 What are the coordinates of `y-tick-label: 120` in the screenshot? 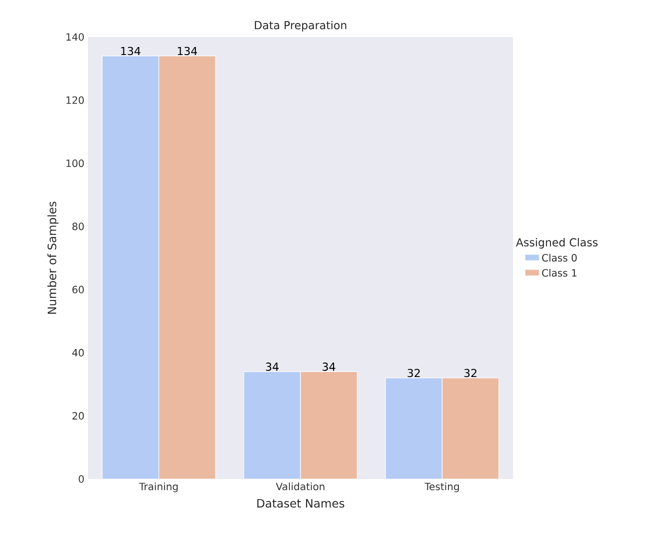 It's located at (75, 100).